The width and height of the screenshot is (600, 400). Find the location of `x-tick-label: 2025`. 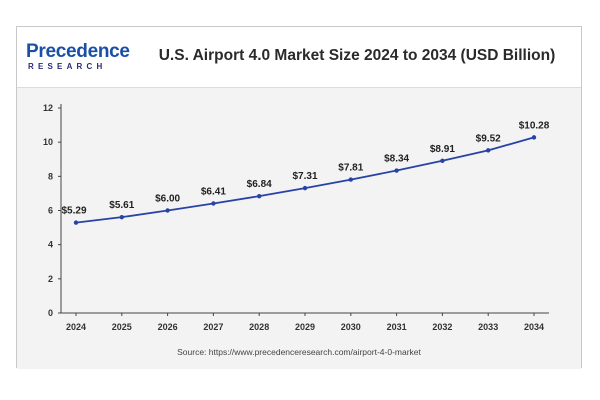

x-tick-label: 2025 is located at coordinates (122, 327).